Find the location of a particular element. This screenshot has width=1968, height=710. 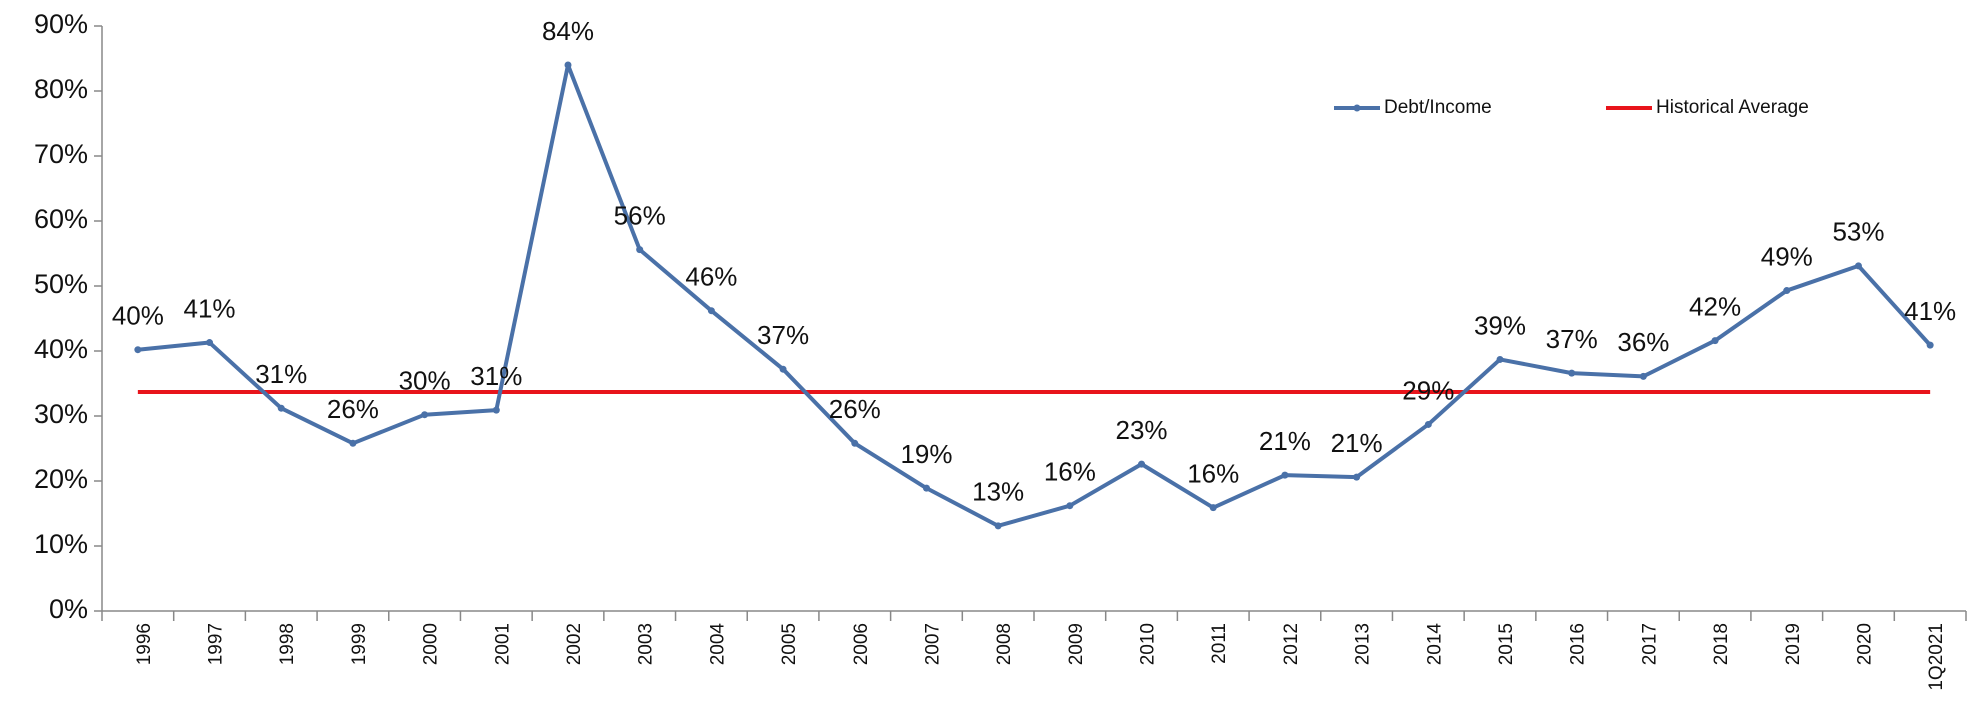

y-tick-label: 20% is located at coordinates (61, 479).